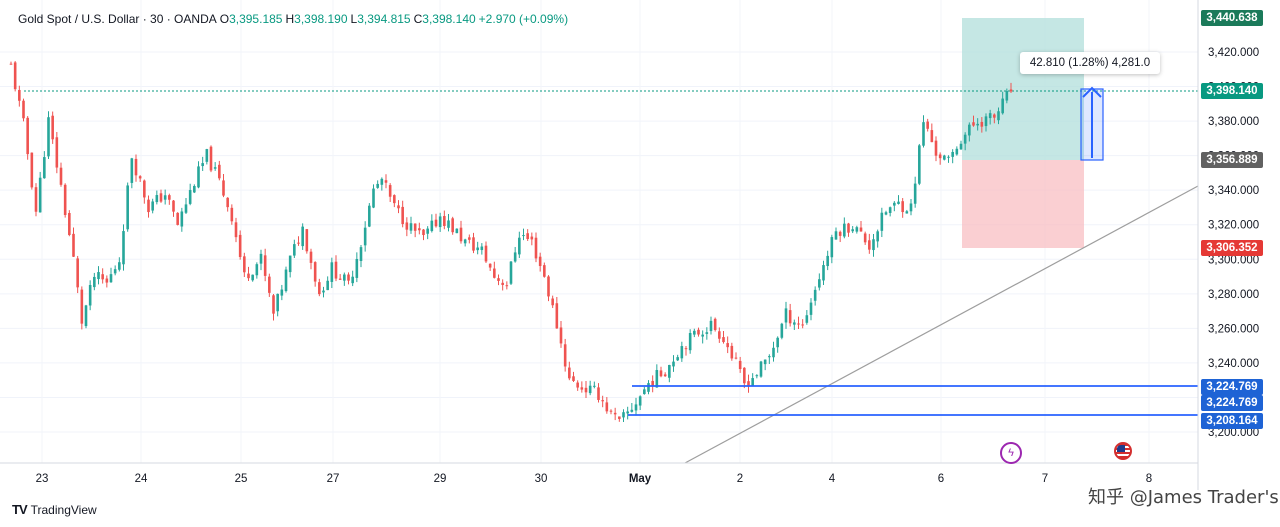 Image resolution: width=1280 pixels, height=527 pixels. Describe the element at coordinates (1233, 191) in the screenshot. I see `price-axis-label: 3,340.000` at that location.